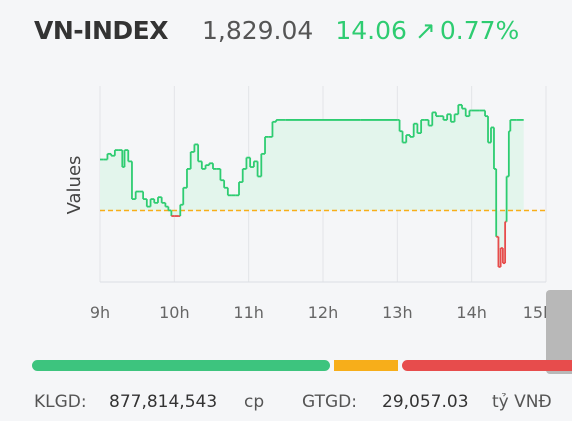 The width and height of the screenshot is (572, 421). Describe the element at coordinates (254, 402) in the screenshot. I see `volume-unit: cp` at that location.